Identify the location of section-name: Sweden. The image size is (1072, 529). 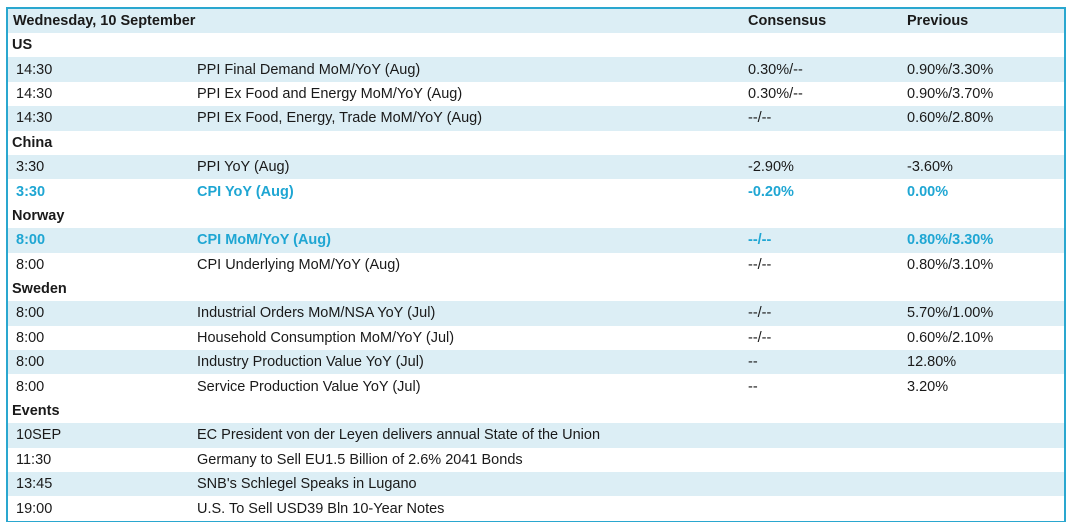
(39, 289).